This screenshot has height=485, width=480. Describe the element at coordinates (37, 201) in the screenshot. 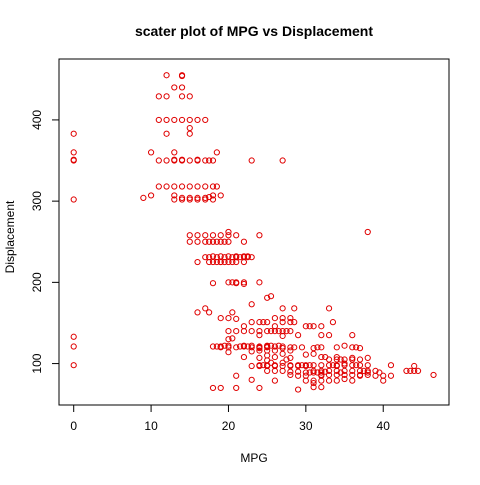

I see `y-tick-label: 300` at that location.